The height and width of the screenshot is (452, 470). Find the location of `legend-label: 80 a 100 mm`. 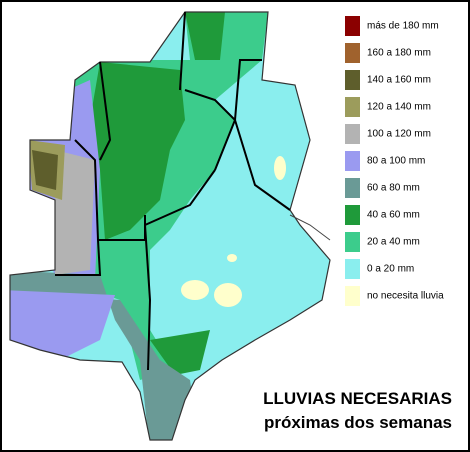

legend-label: 80 a 100 mm is located at coordinates (396, 161).